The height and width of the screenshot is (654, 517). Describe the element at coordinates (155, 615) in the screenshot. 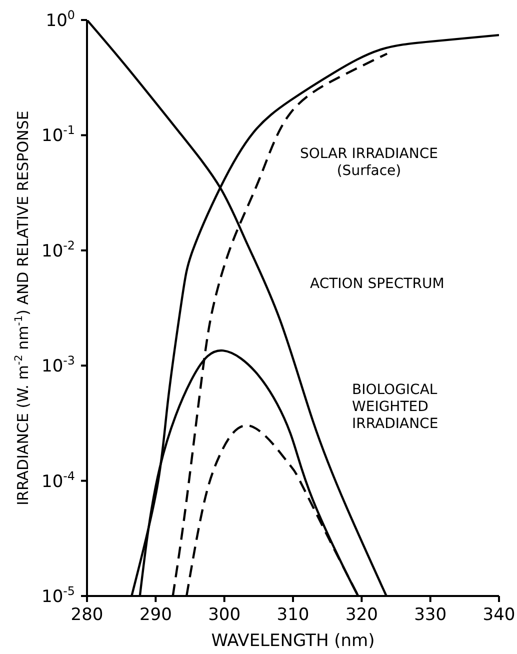

I see `x-tick-label: 290` at that location.